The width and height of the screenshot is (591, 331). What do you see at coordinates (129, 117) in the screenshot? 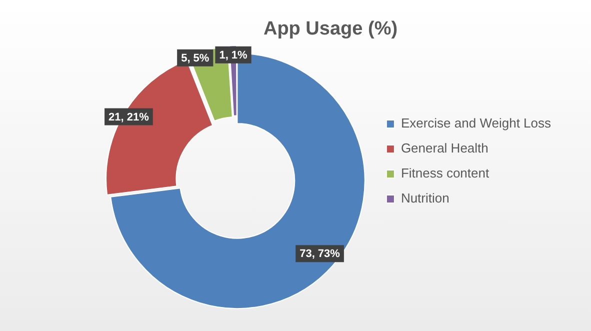
I see `data-label: 21, 21%` at bounding box center [129, 117].